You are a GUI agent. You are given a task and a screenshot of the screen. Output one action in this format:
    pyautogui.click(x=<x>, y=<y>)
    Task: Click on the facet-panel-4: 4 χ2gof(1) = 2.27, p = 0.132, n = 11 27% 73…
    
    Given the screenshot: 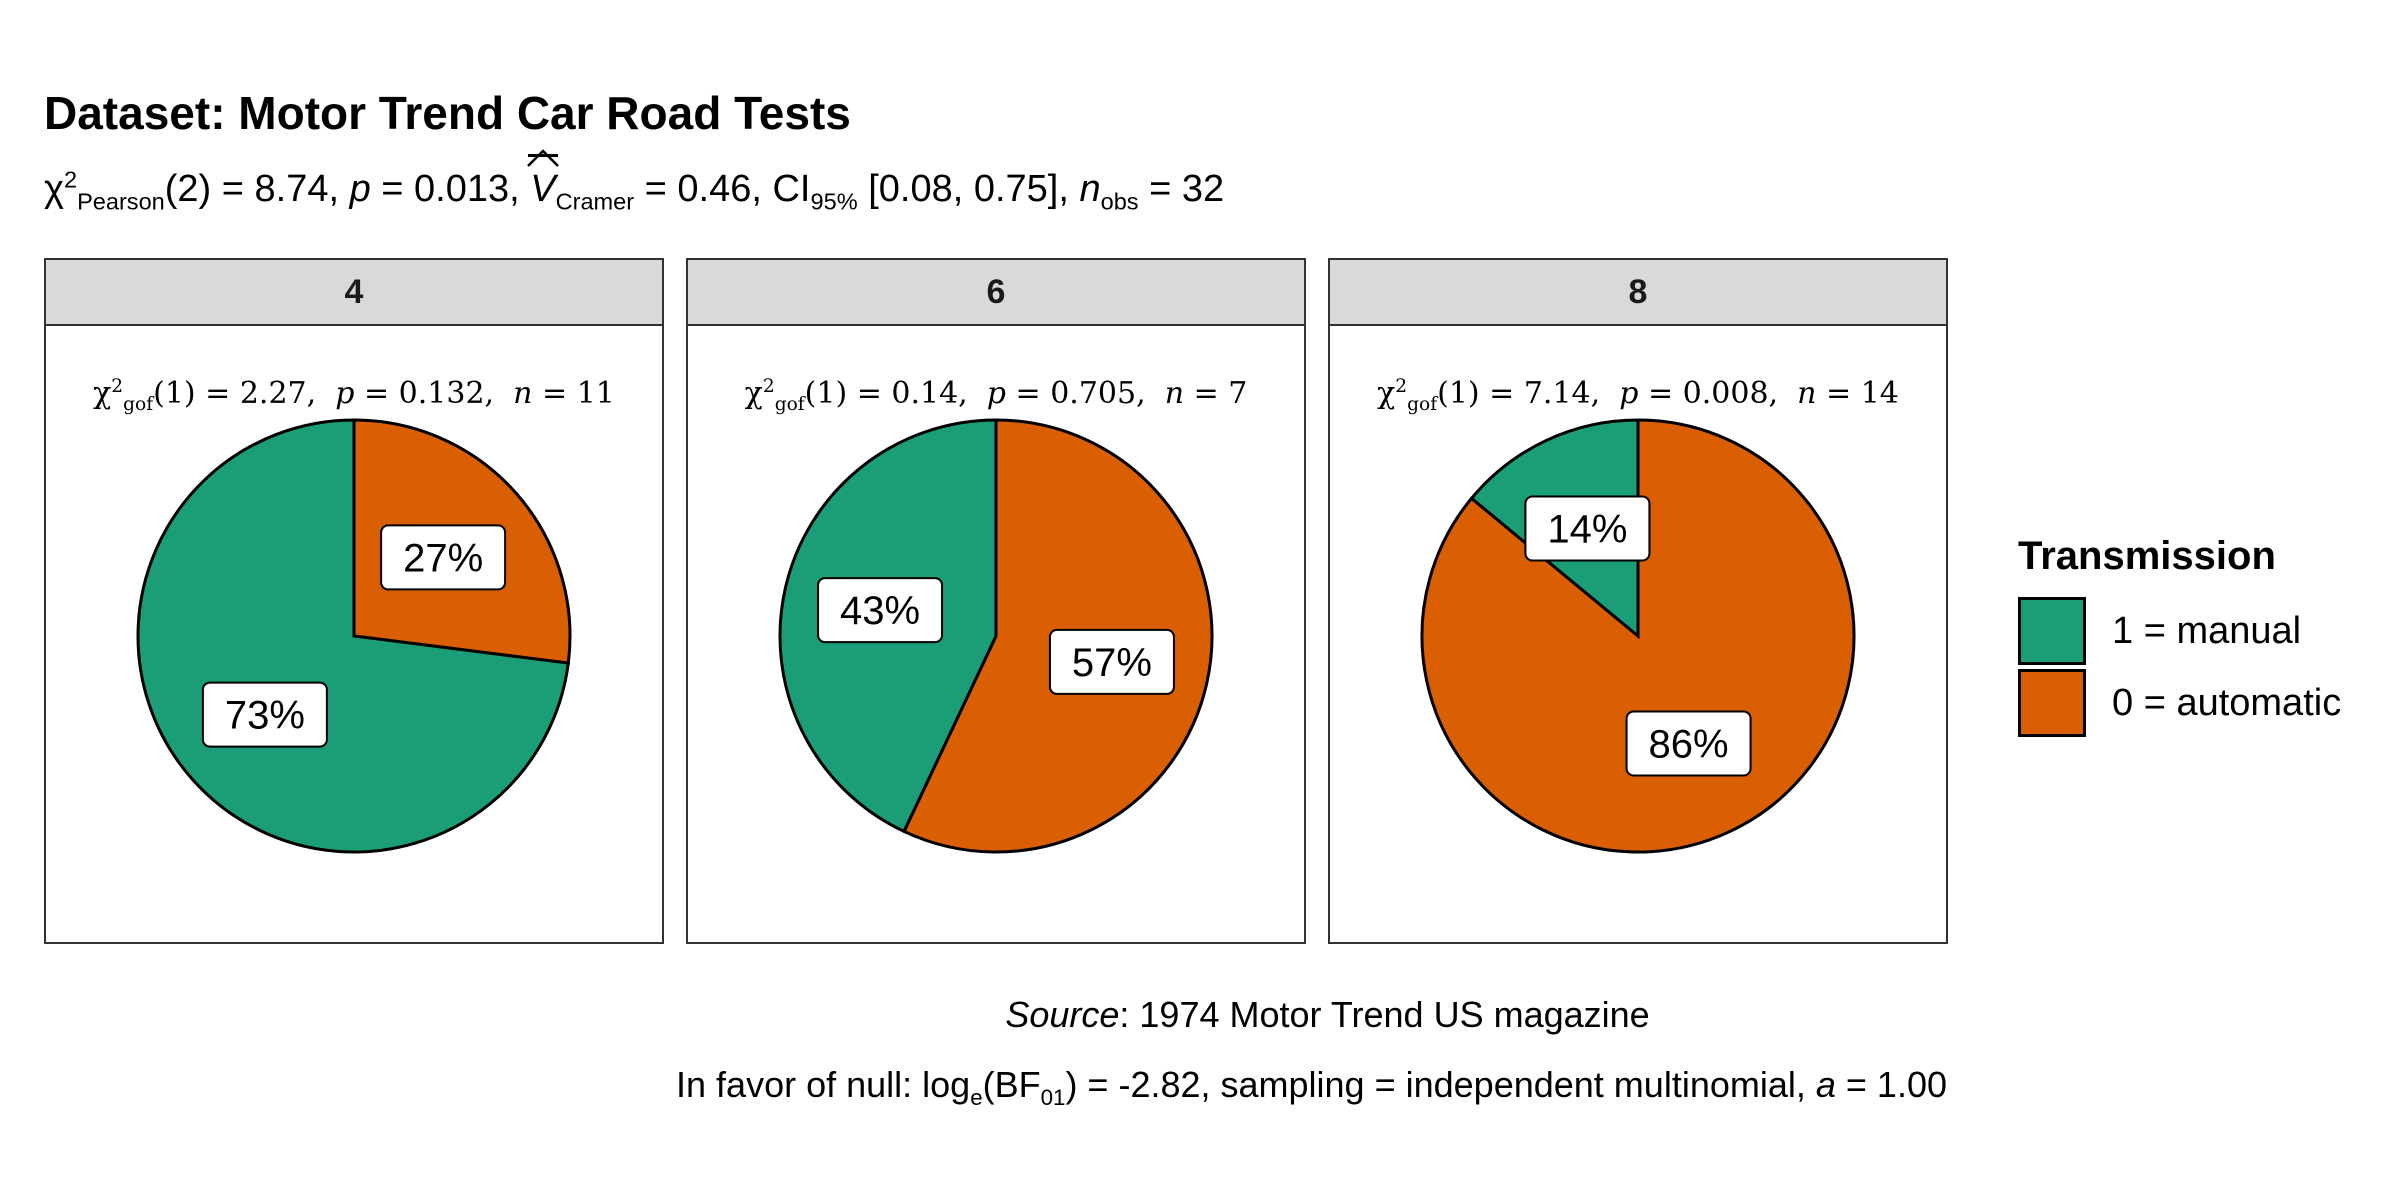 What is the action you would take?
    pyautogui.click(x=354, y=603)
    